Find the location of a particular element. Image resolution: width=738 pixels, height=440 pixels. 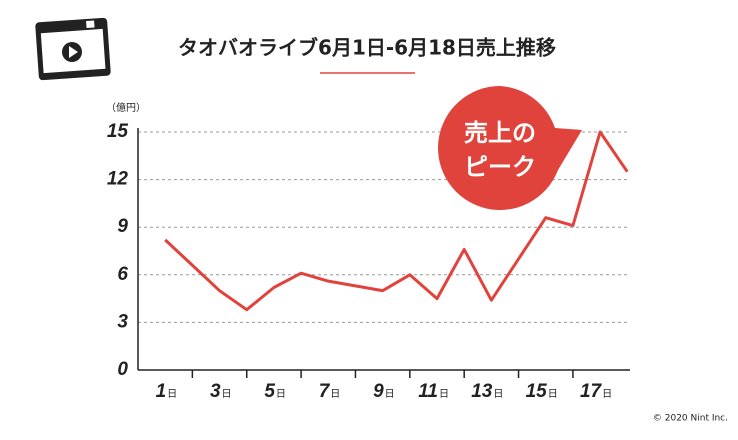

x-tick-label: 3 is located at coordinates (215, 391).